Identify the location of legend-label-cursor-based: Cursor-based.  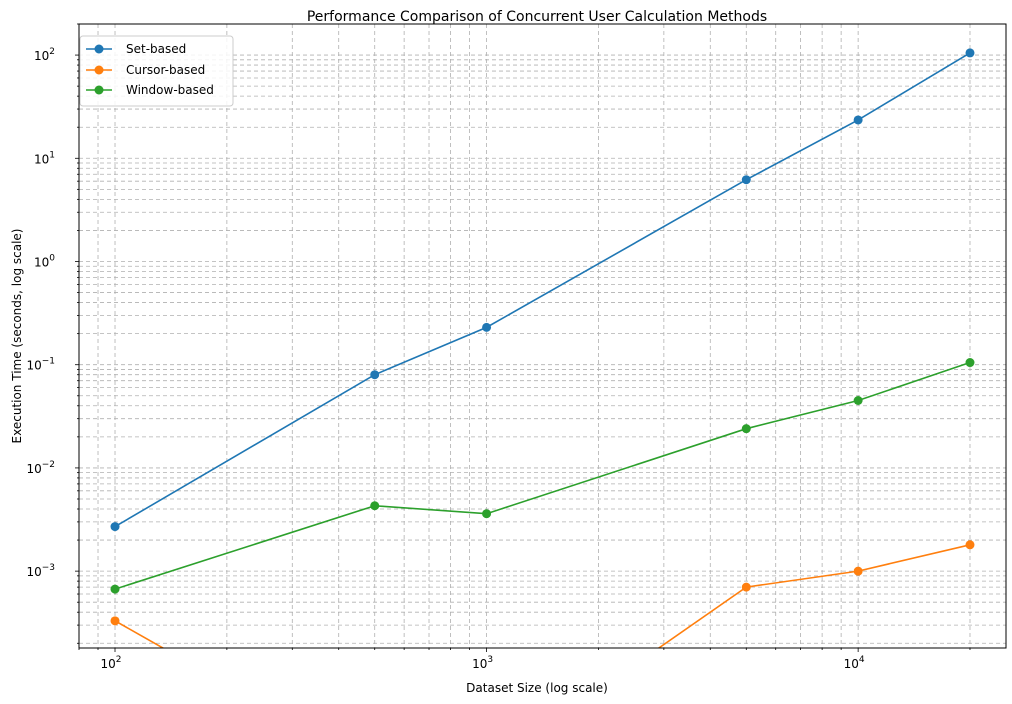
(165, 70).